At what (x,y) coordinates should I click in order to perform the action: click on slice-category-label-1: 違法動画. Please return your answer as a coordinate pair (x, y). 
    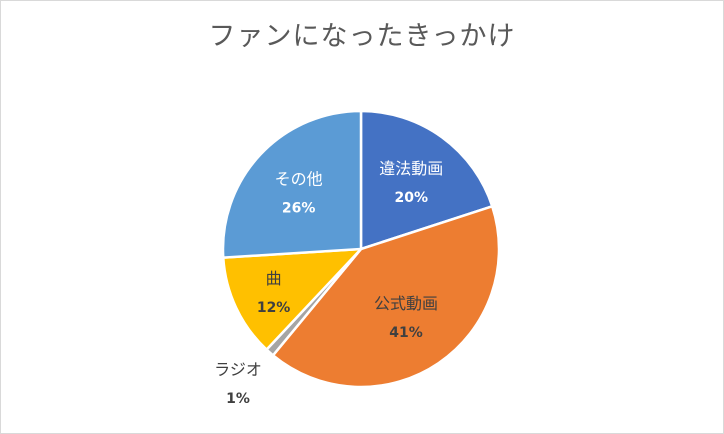
    Looking at the image, I should click on (411, 168).